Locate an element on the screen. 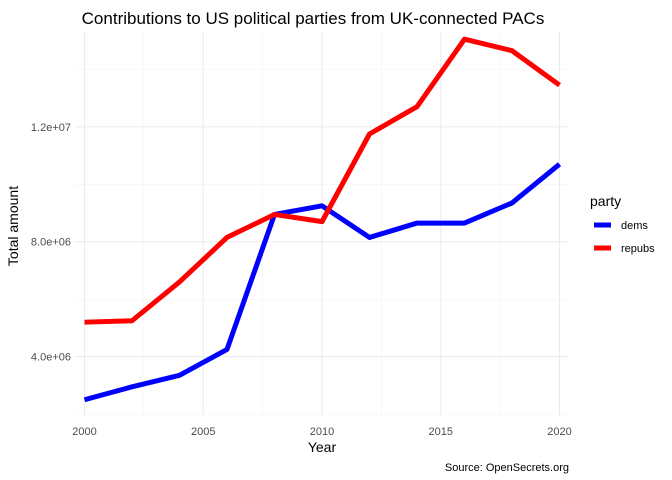  y-axis-title: Total amount is located at coordinates (13, 226).